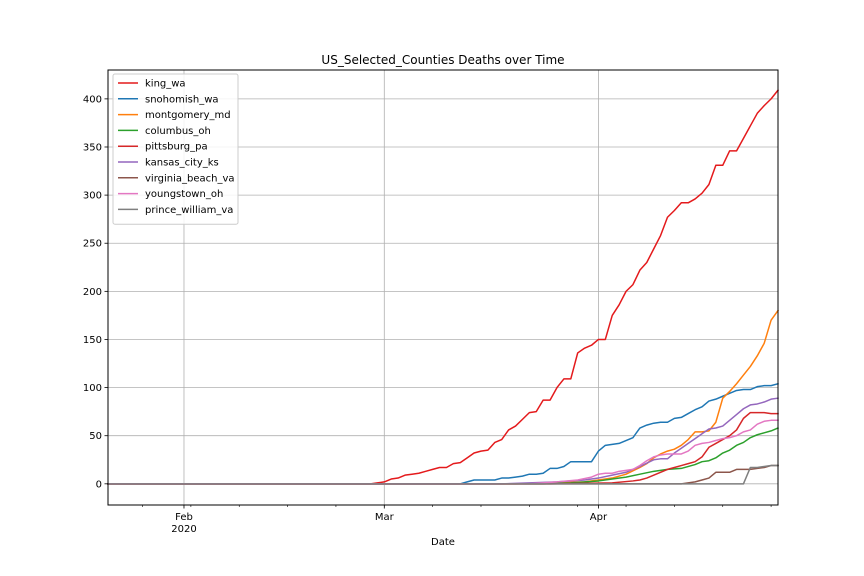 This screenshot has width=864, height=576. I want to click on legend-label: pittsburg_pa, so click(176, 147).